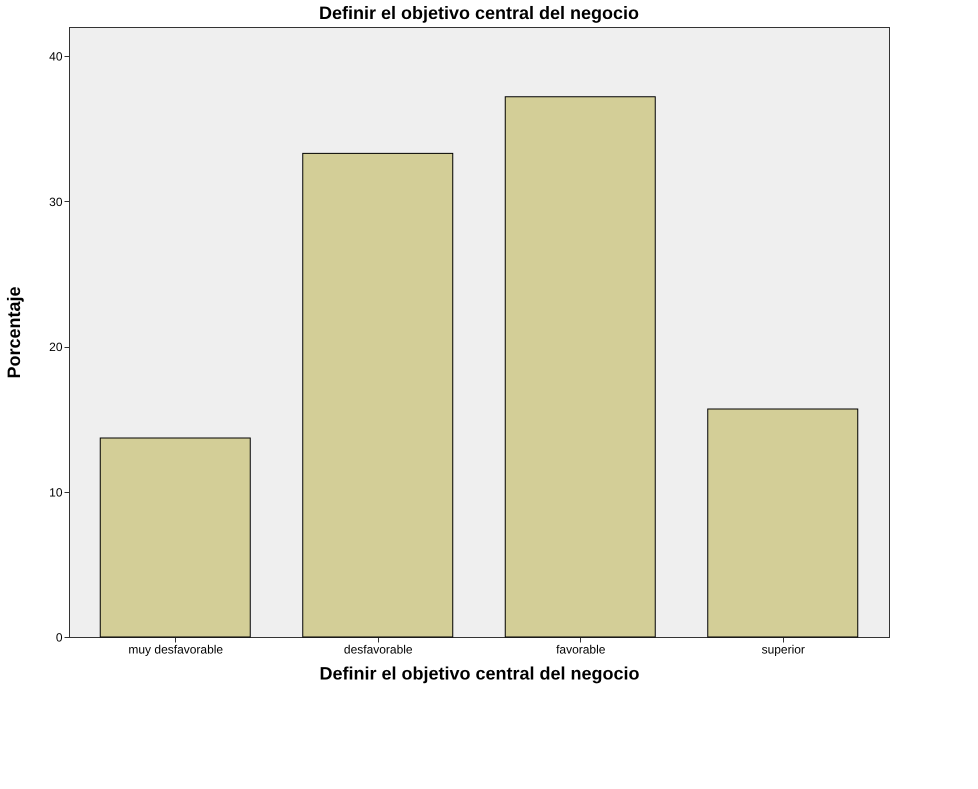 This screenshot has width=978, height=789. Describe the element at coordinates (14, 332) in the screenshot. I see `y-axis-title: Porcentaje` at that location.